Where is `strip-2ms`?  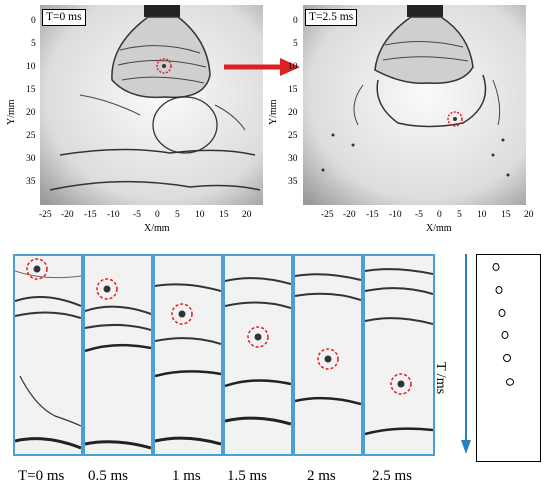
strip-2ms is located at coordinates (328, 355).